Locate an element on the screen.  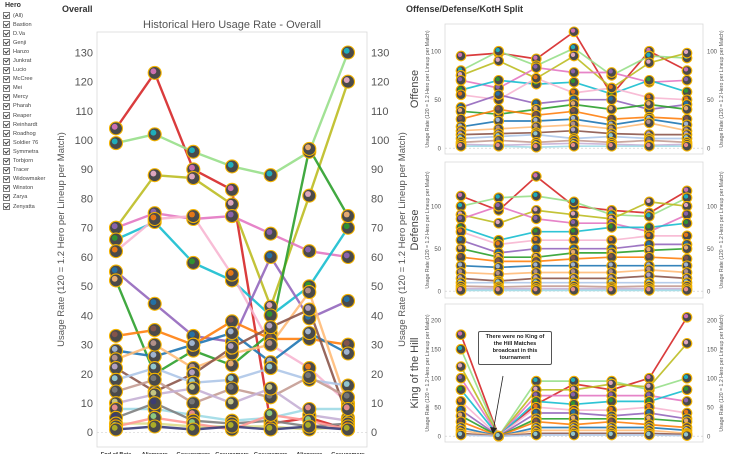
legend-item: Roadhog is located at coordinates (31, 133).